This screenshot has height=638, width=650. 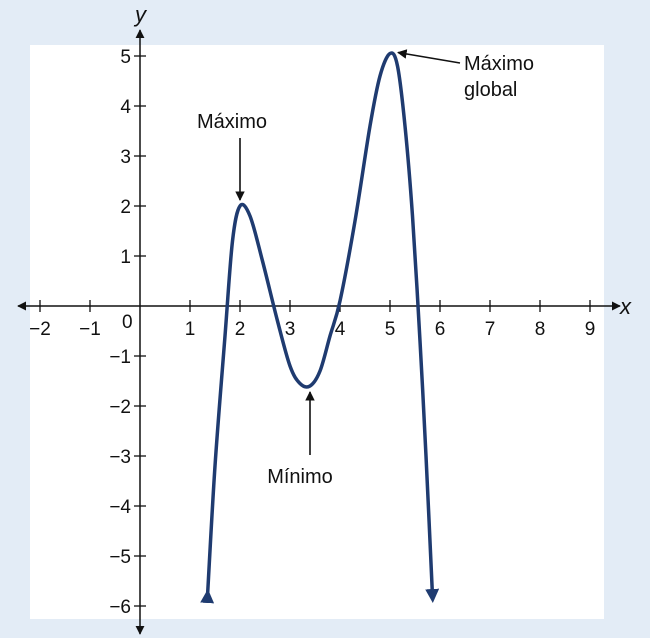 What do you see at coordinates (440, 329) in the screenshot?
I see `x-tick-label: 6` at bounding box center [440, 329].